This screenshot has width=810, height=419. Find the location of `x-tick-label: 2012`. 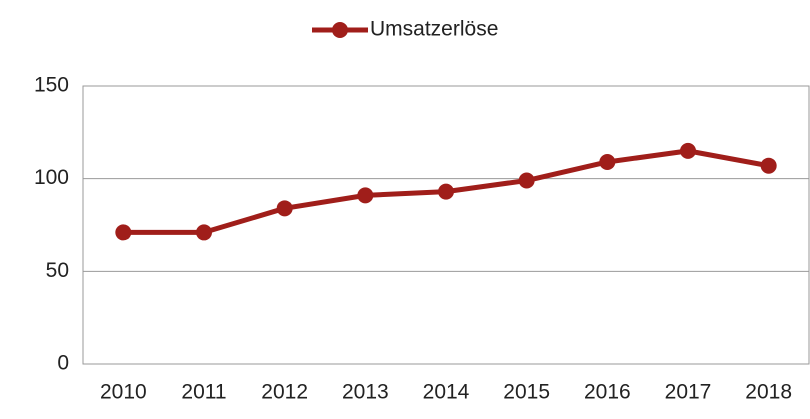

x-tick-label: 2012 is located at coordinates (284, 392).